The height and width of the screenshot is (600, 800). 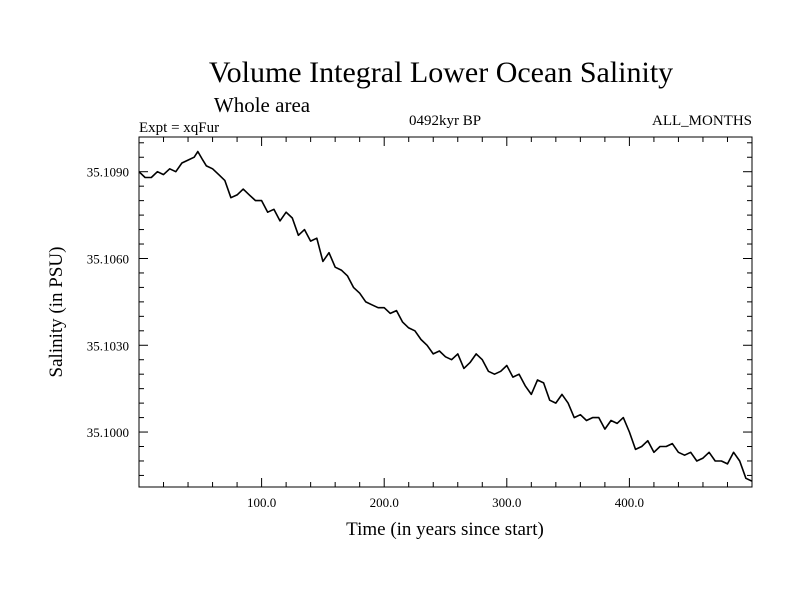 What do you see at coordinates (108, 432) in the screenshot?
I see `y-tick-label: 35.1000` at bounding box center [108, 432].